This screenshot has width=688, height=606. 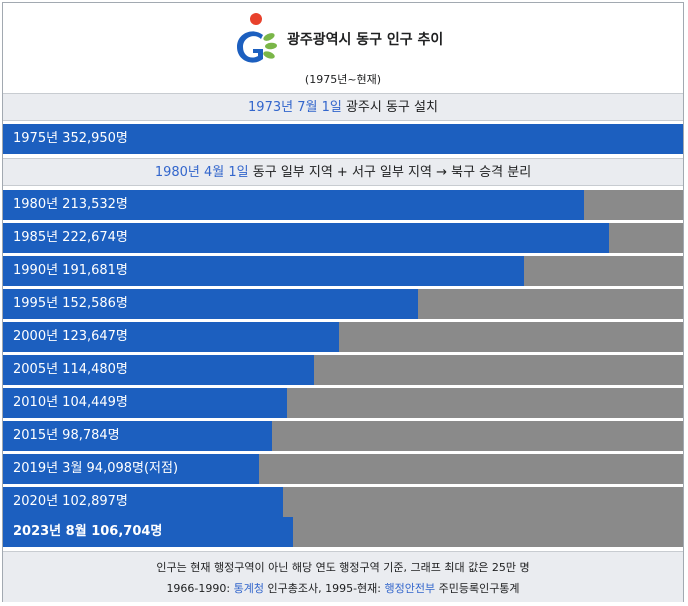 I want to click on population-row: 1995년 152,586명, so click(x=343, y=304).